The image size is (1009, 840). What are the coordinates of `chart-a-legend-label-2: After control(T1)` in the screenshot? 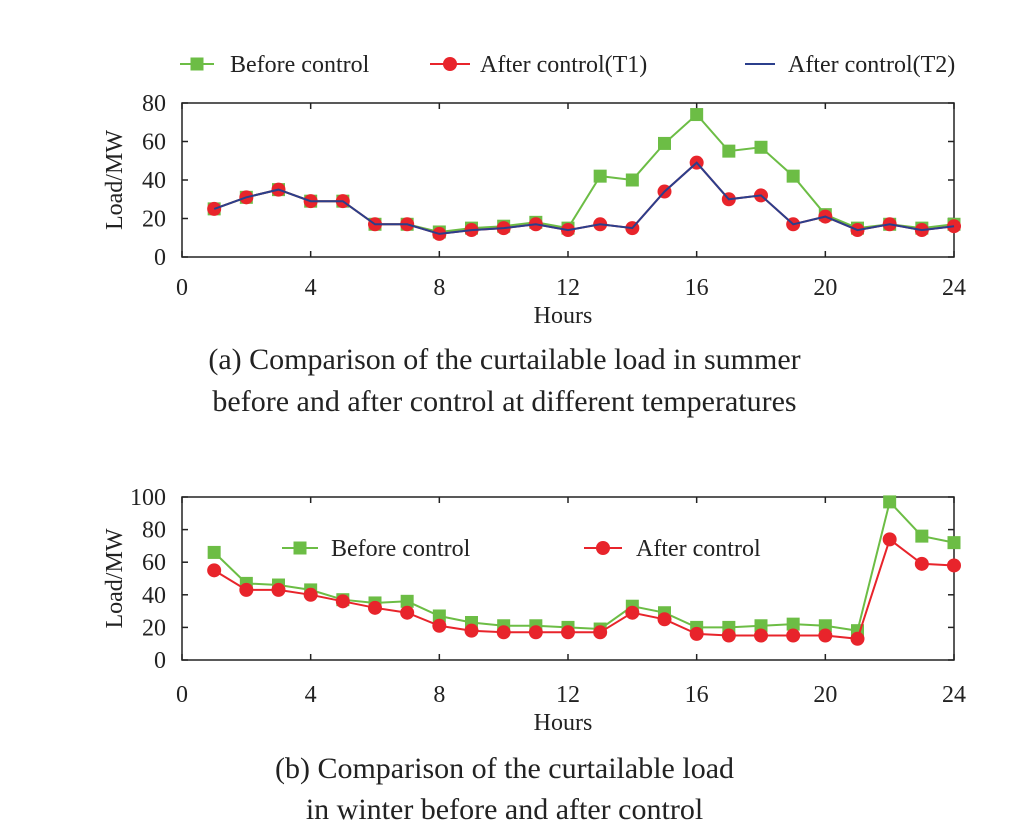 It's located at (563, 65).